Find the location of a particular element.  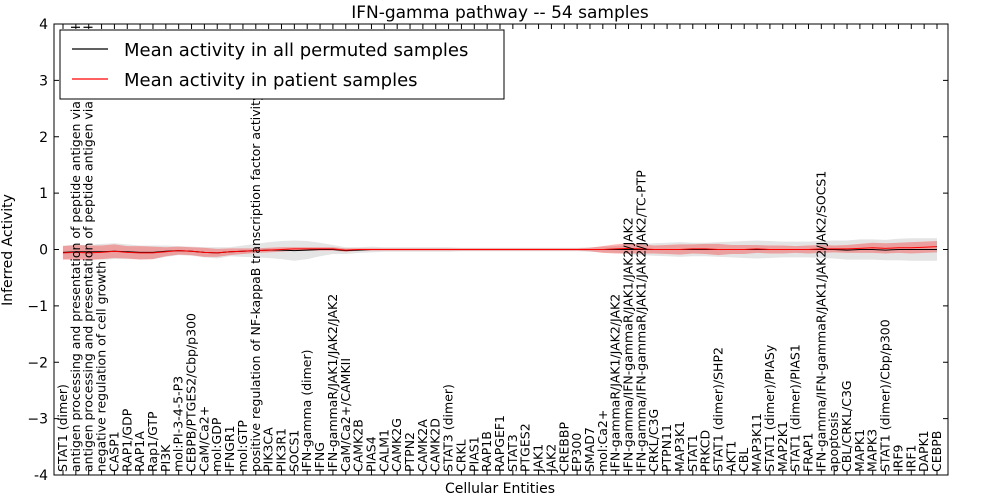

x-tick-label: STAT1 (dimer)/PIASy is located at coordinates (769, 408).